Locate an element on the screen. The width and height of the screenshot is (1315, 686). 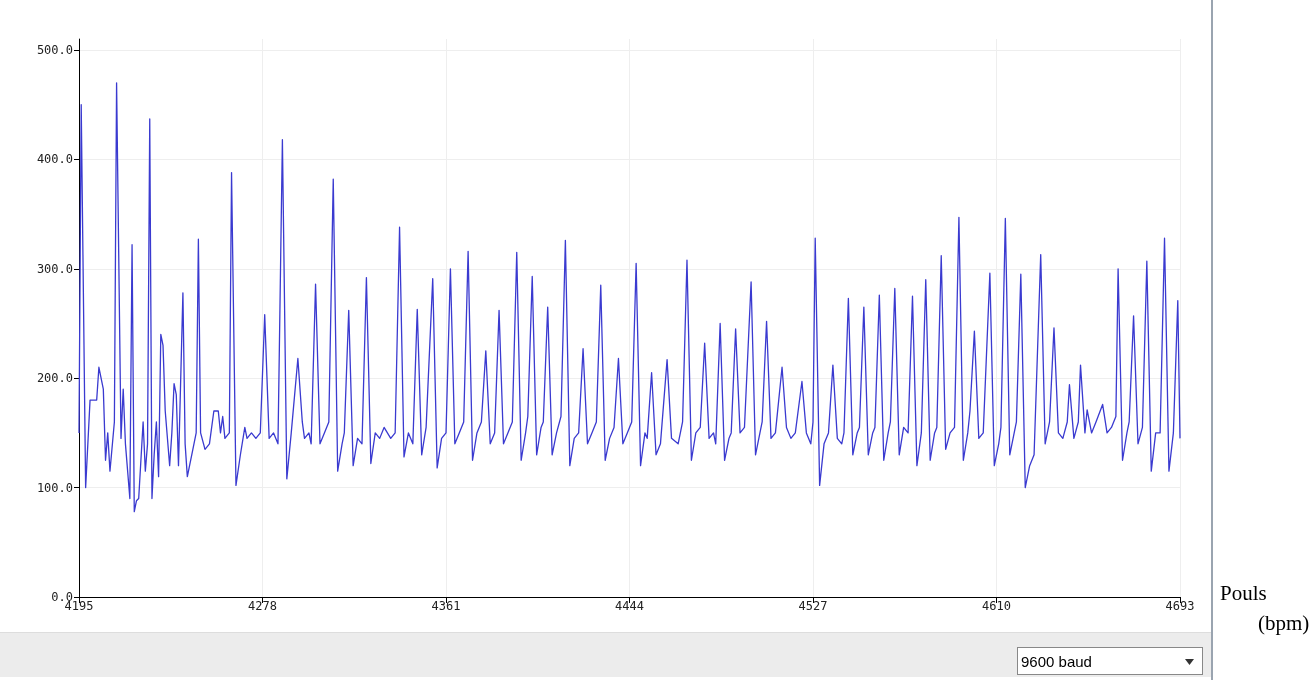
y-tick-label: 500.0 is located at coordinates (54, 50).